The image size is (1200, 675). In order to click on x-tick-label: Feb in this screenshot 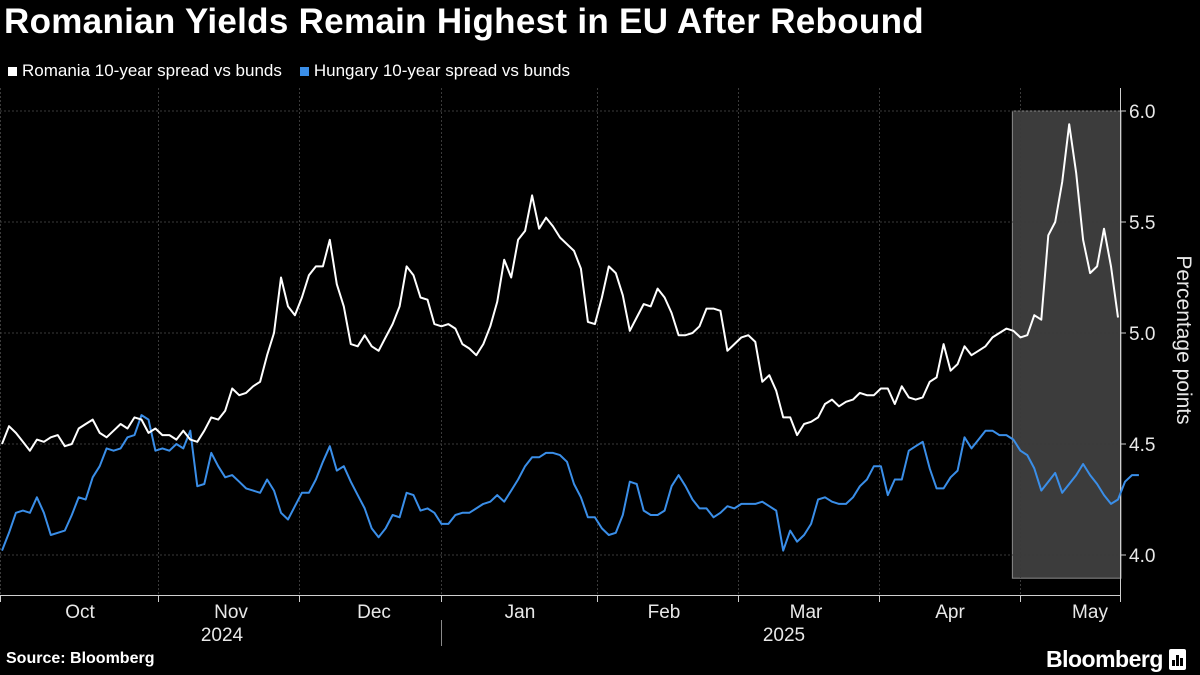, I will do `click(664, 612)`.